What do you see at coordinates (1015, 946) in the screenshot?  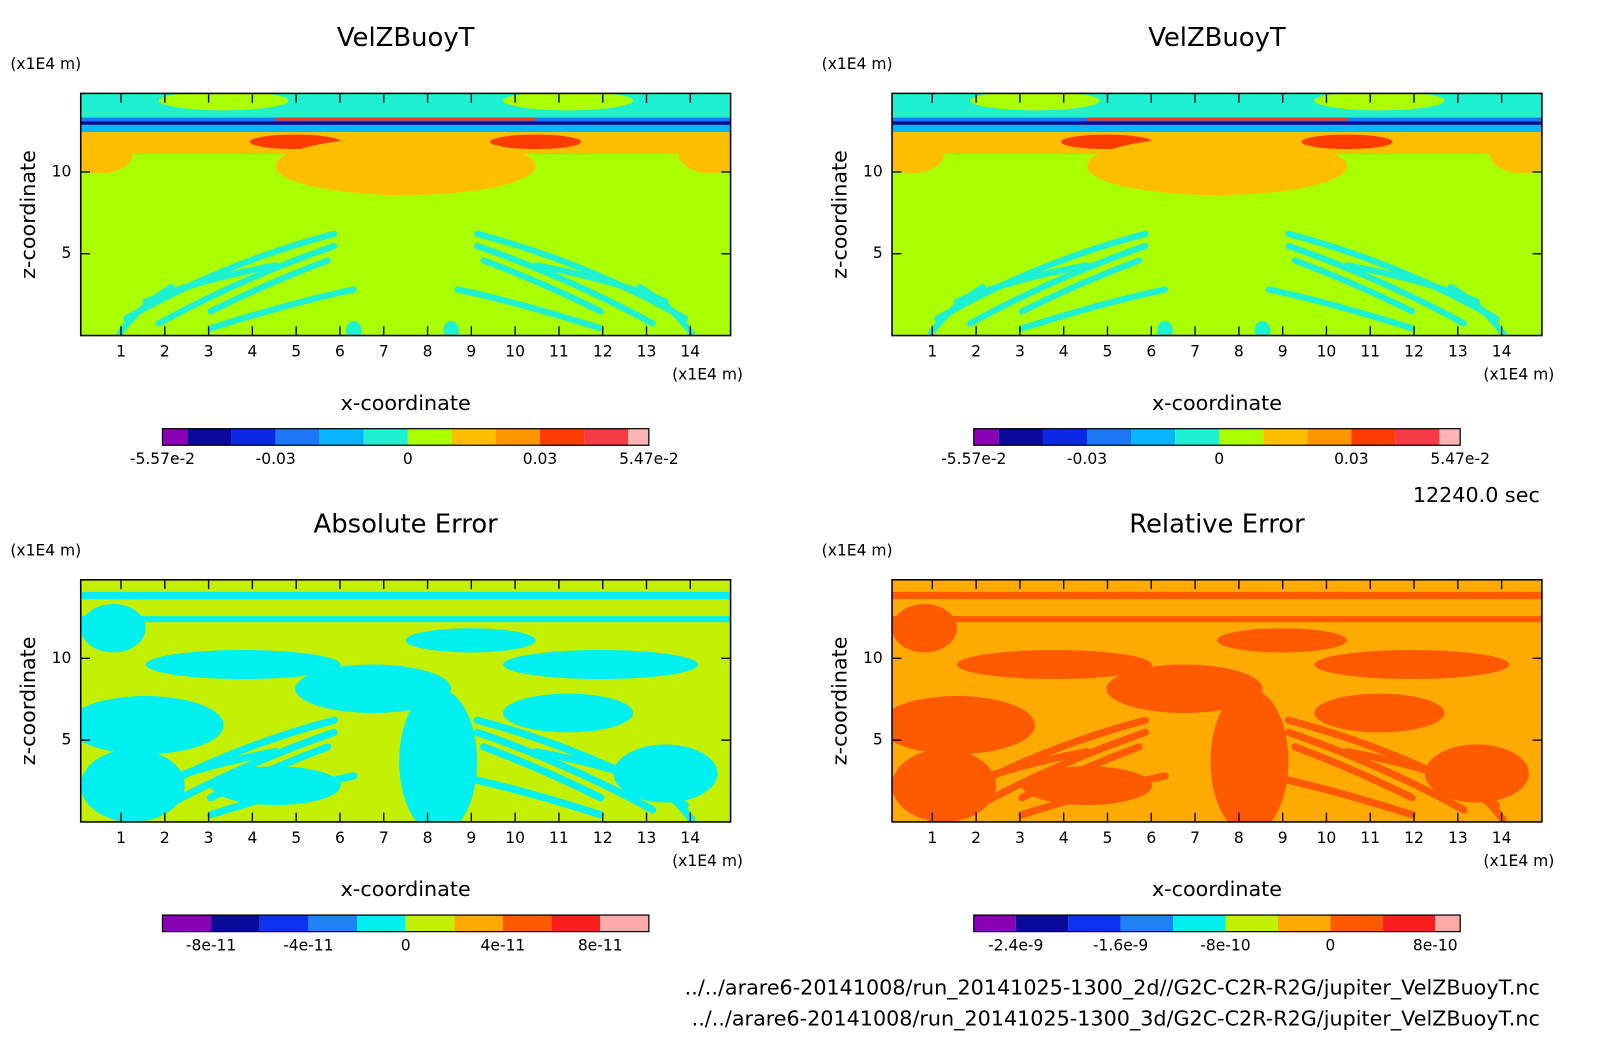 I see `colorbar-tick-label: -2.4e-9` at bounding box center [1015, 946].